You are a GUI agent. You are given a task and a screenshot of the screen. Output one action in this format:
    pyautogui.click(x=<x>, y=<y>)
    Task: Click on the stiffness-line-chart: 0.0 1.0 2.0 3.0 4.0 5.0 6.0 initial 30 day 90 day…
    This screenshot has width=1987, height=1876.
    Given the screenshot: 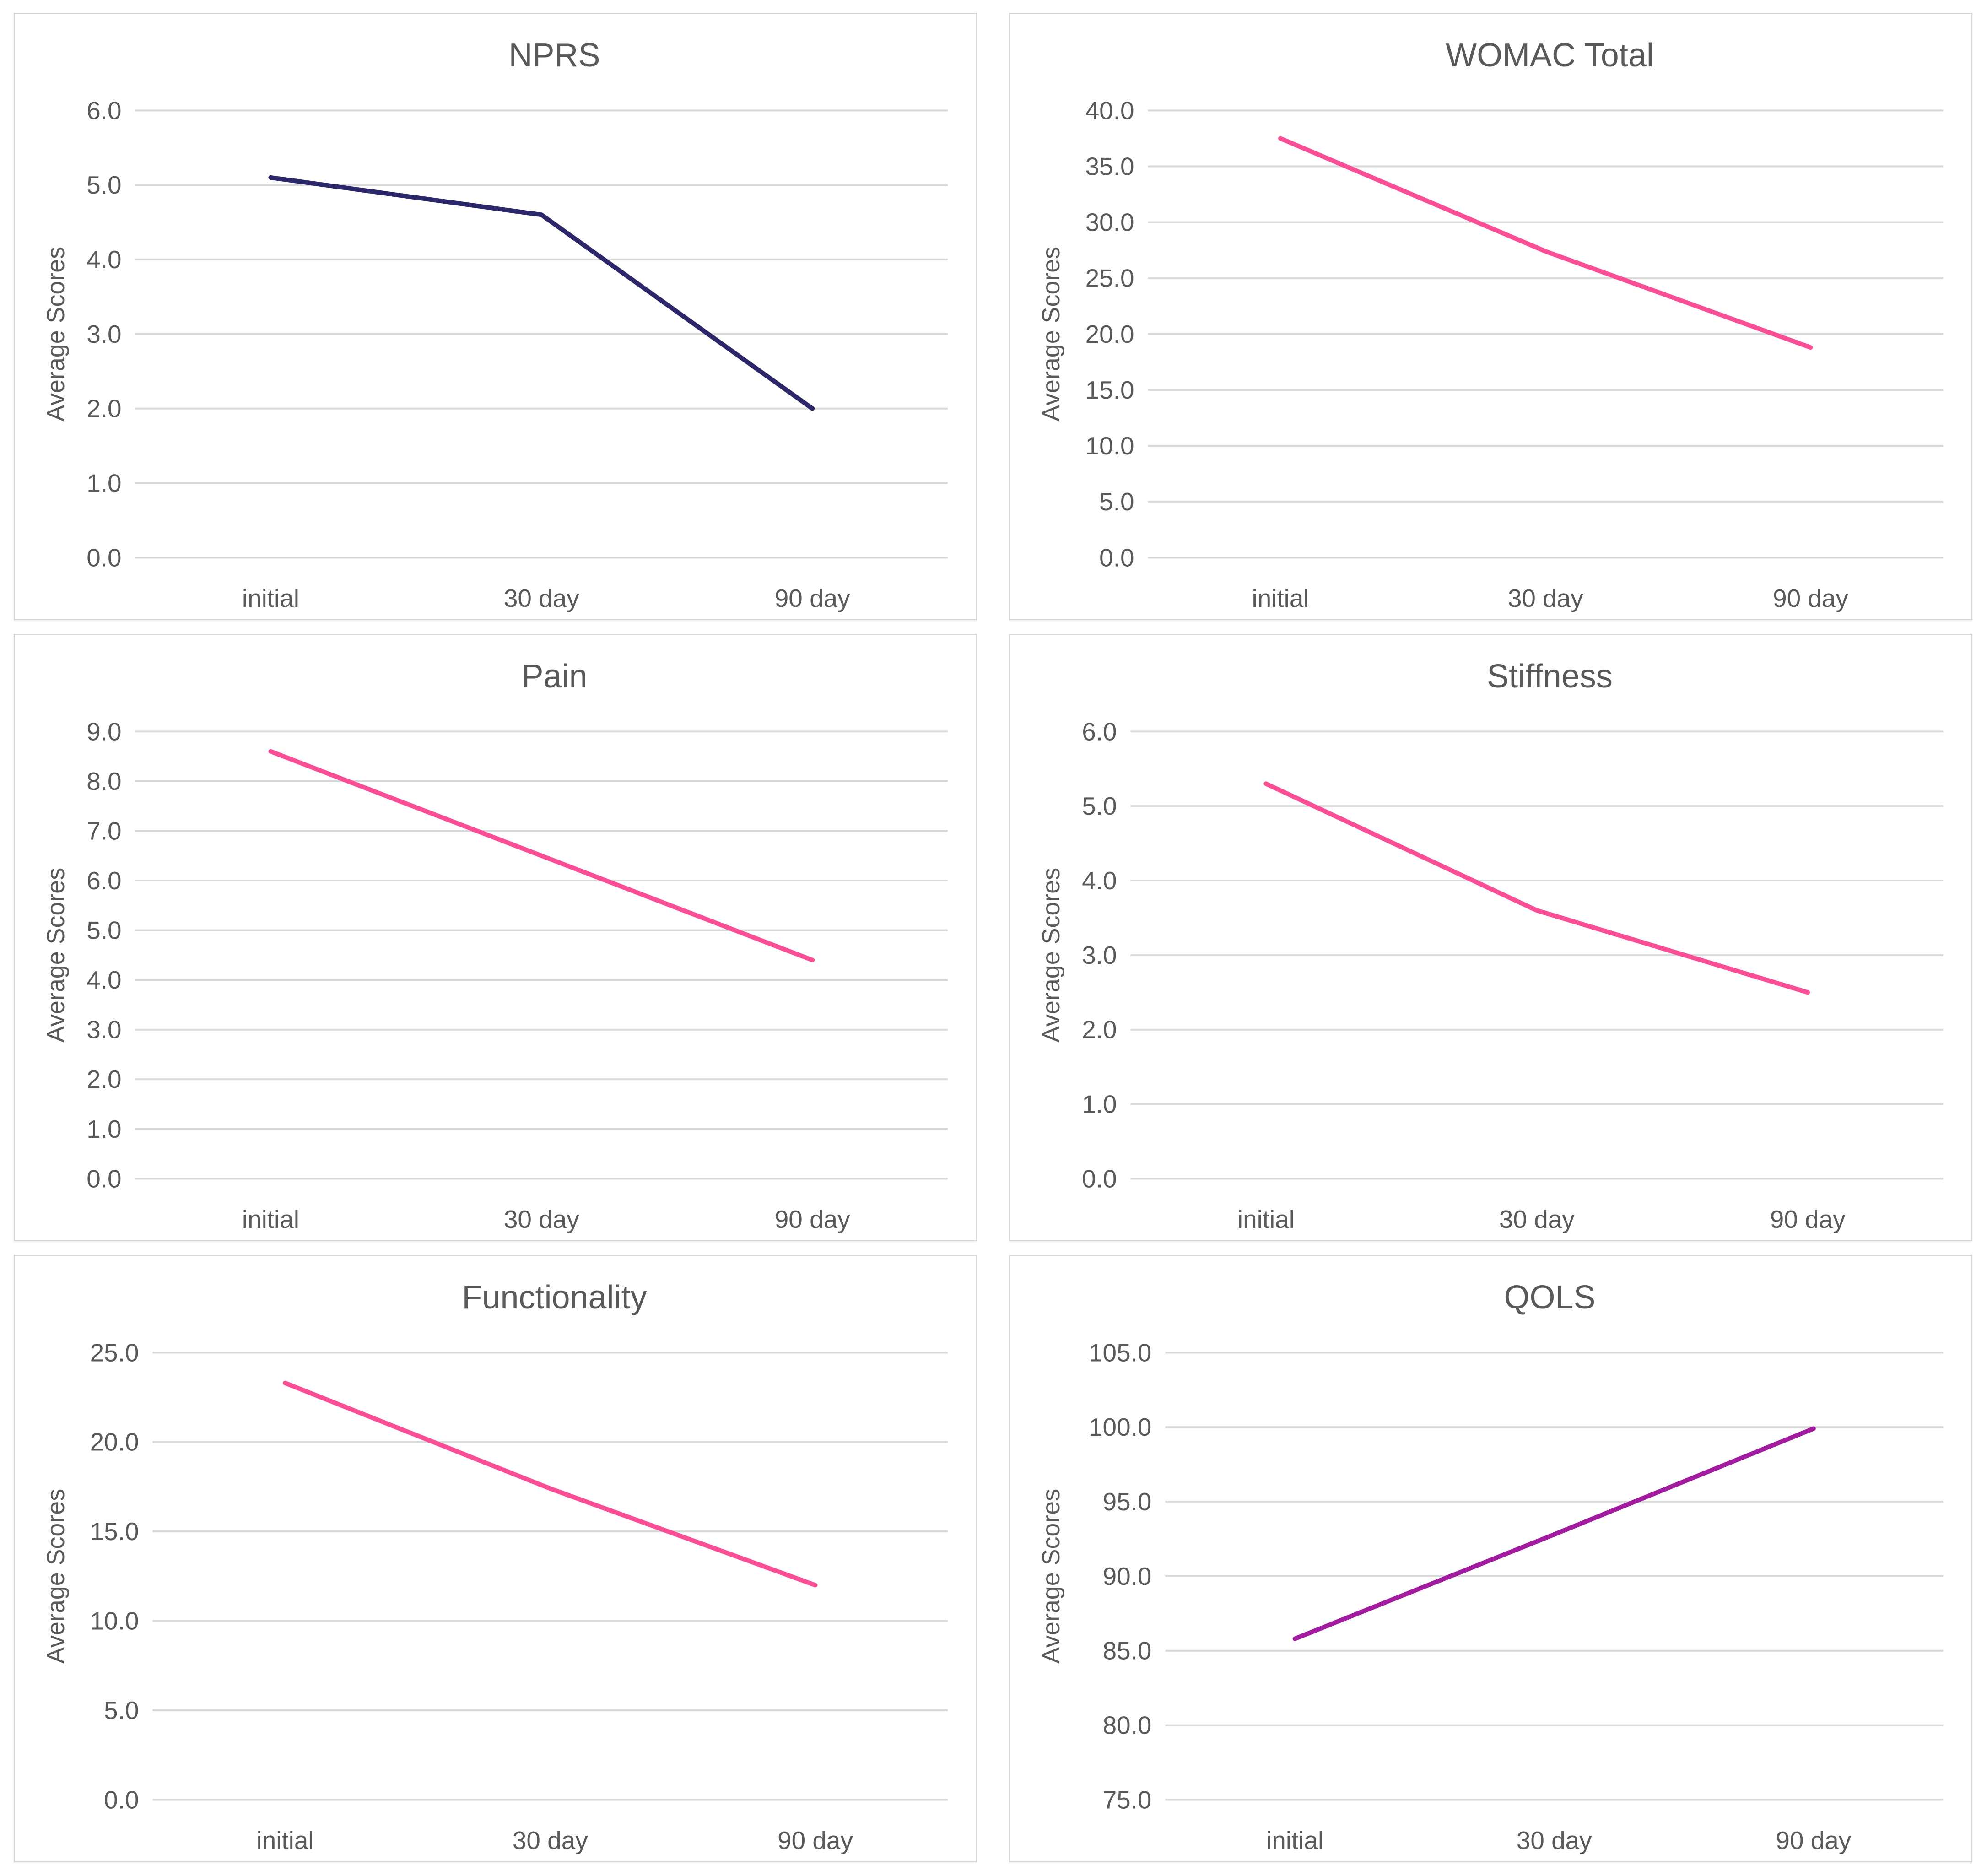 What is the action you would take?
    pyautogui.click(x=1490, y=975)
    